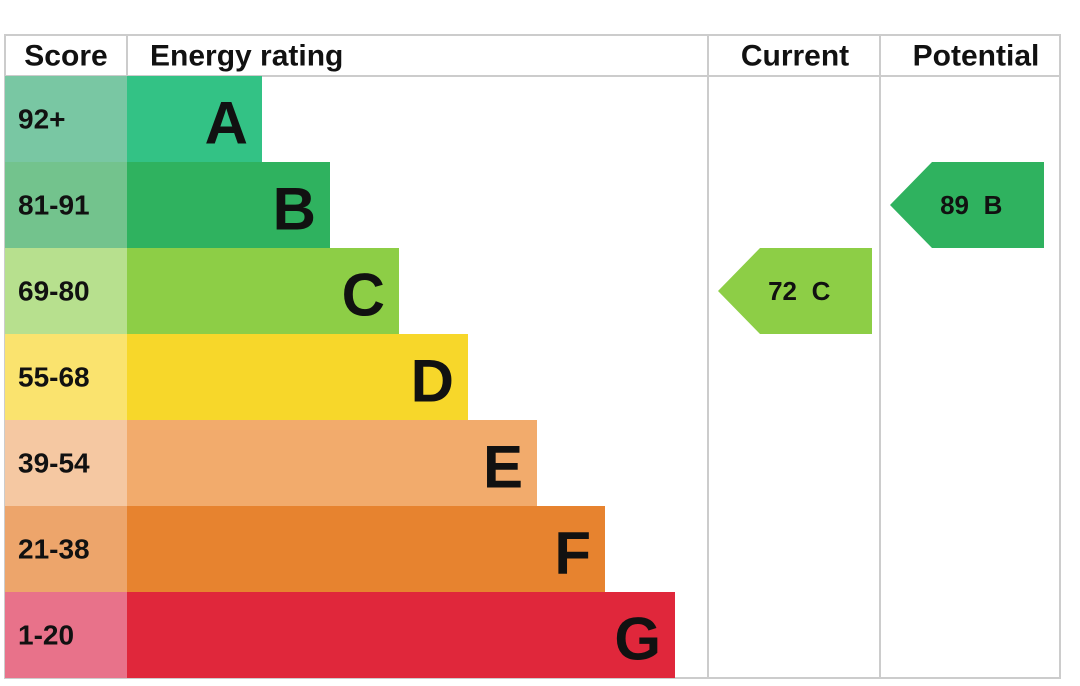 This screenshot has height=686, width=1080. What do you see at coordinates (363, 295) in the screenshot?
I see `rating-letter: C` at bounding box center [363, 295].